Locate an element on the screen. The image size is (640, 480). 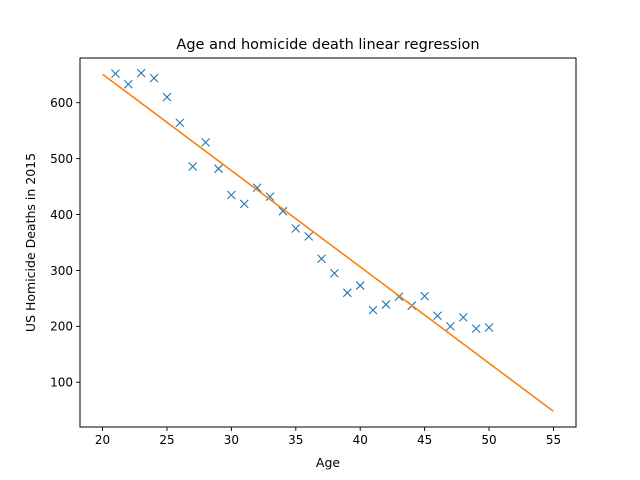
y-tick-label: 100 is located at coordinates (61, 383).